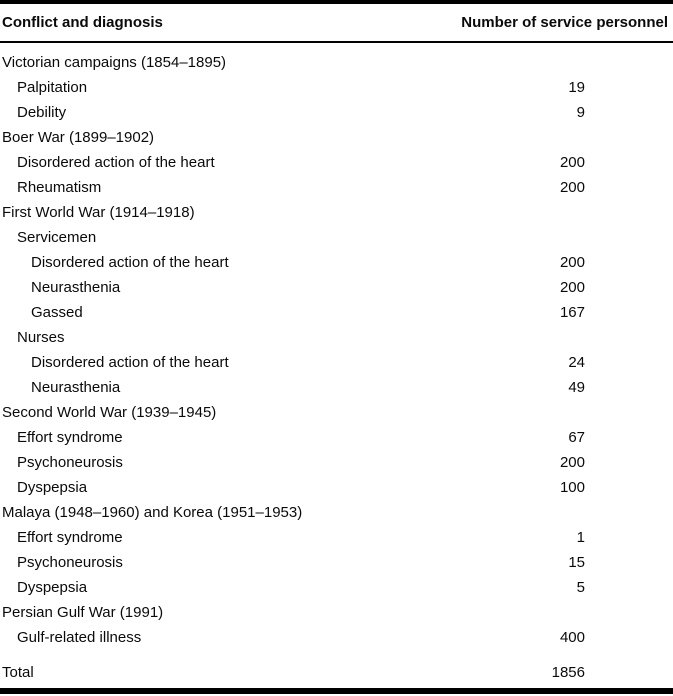 The height and width of the screenshot is (696, 673). I want to click on row-label: Malaya (1948–1960) and Korea (1951–1953), so click(152, 512).